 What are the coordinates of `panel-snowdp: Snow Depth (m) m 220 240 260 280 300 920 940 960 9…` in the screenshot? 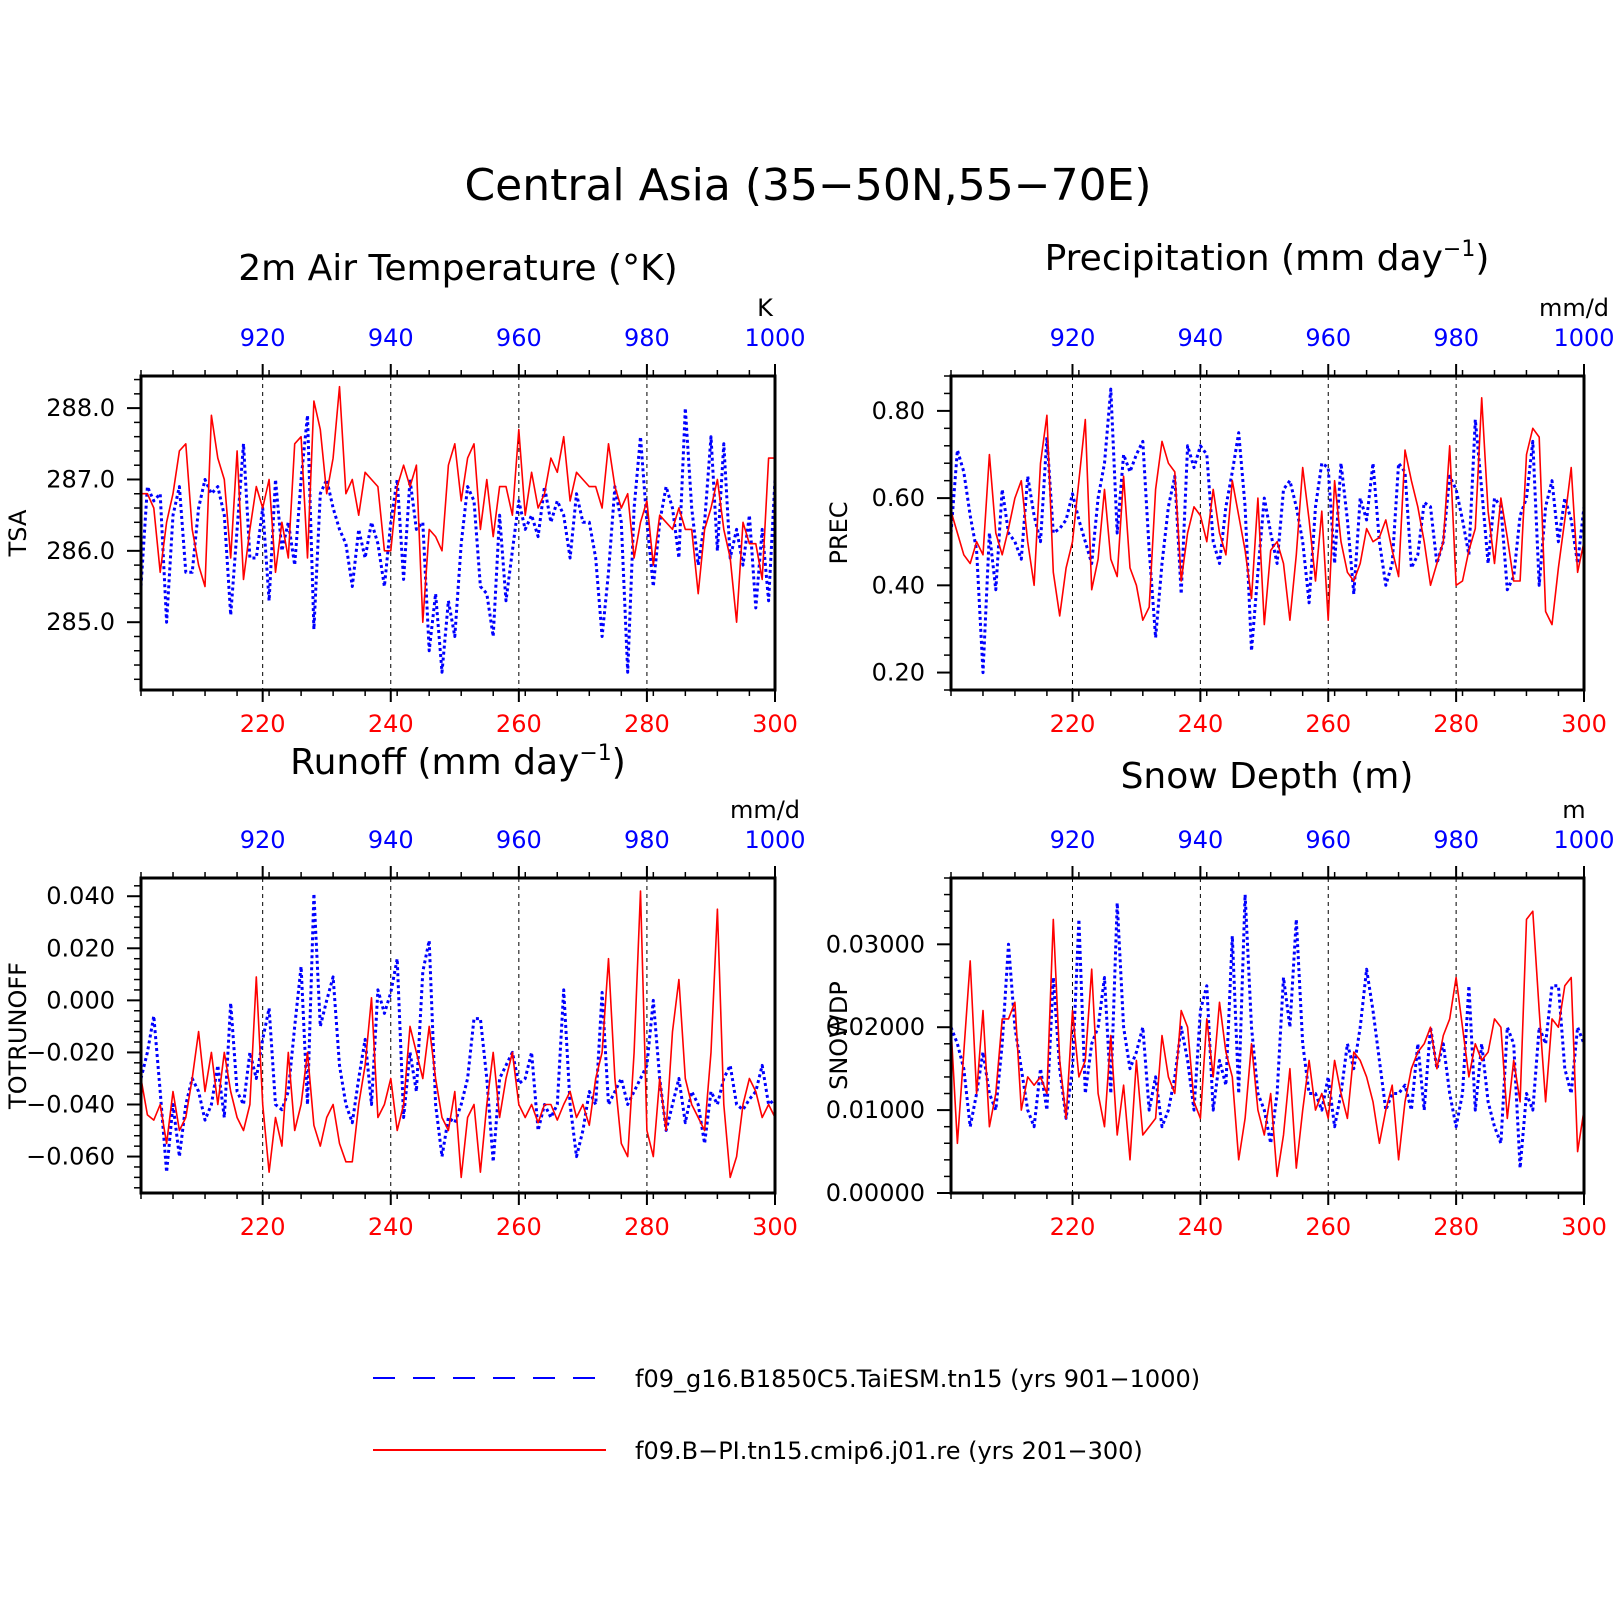 It's located at (1220, 998).